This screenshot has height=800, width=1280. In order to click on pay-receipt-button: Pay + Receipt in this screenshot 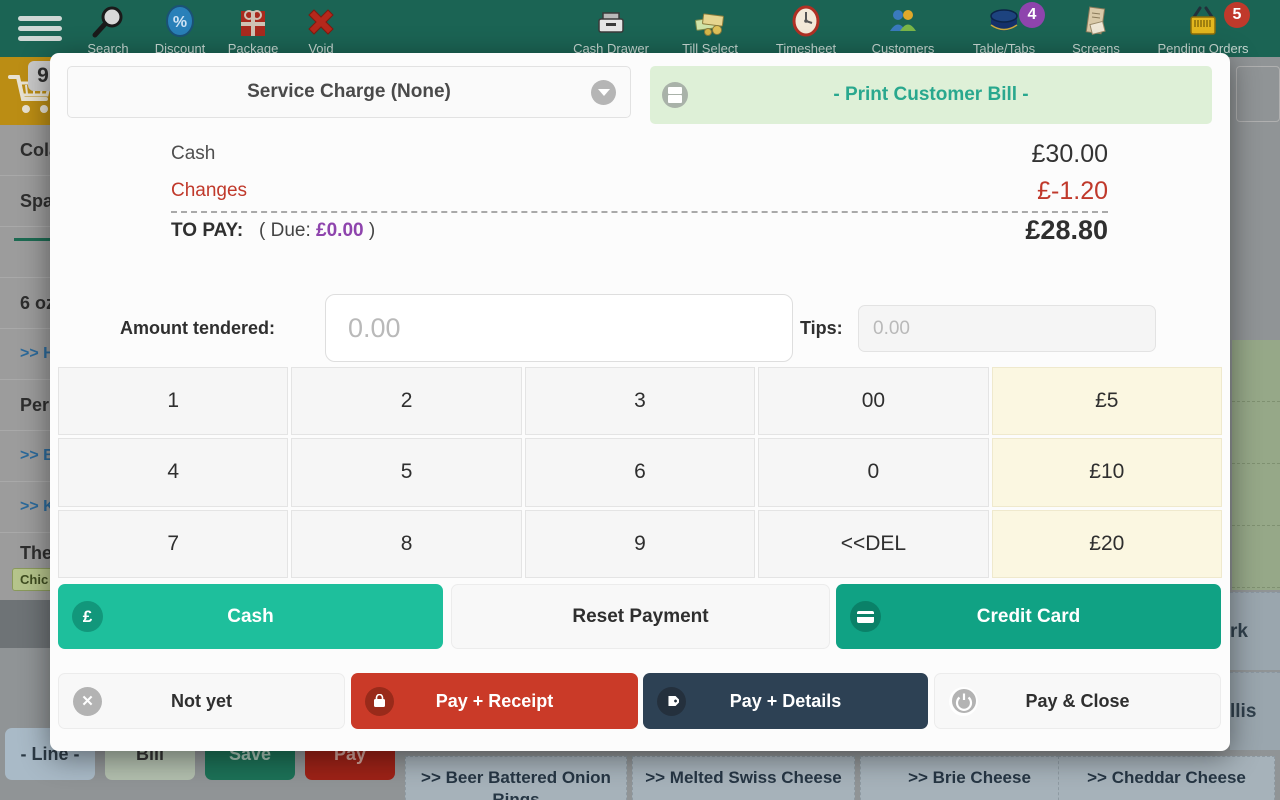, I will do `click(494, 701)`.